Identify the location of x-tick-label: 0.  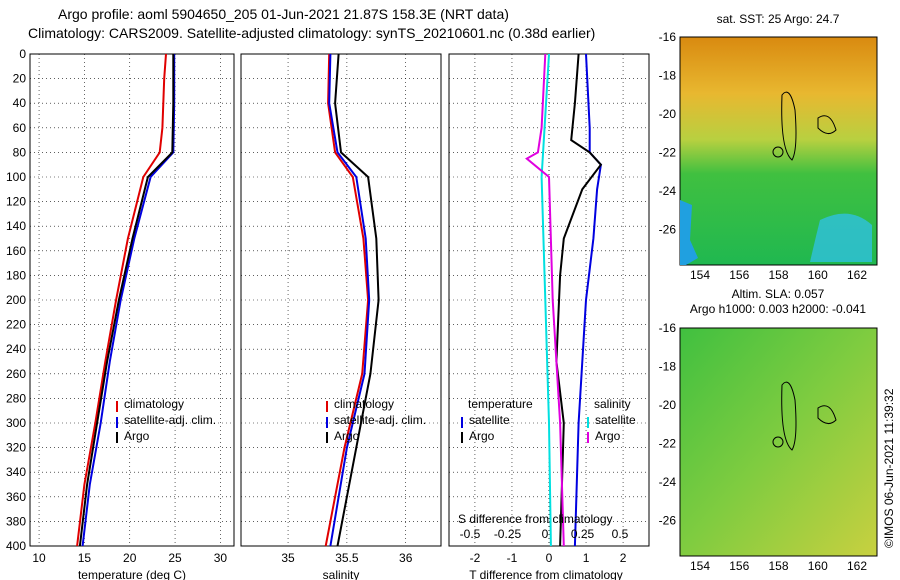
(549, 558).